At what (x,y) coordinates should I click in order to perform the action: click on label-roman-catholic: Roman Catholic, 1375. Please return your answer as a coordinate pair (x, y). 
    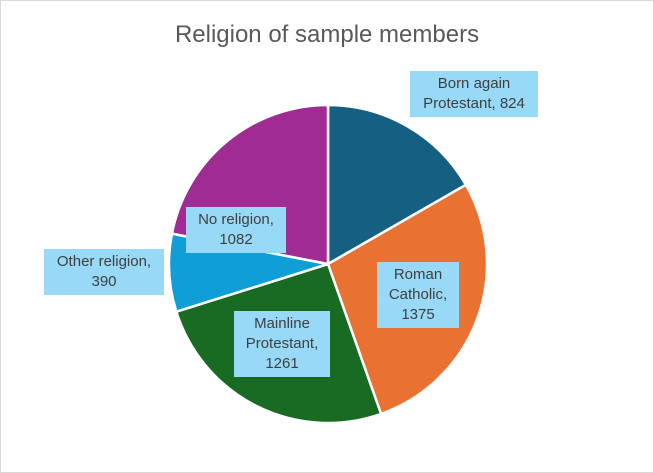
    Looking at the image, I should click on (418, 295).